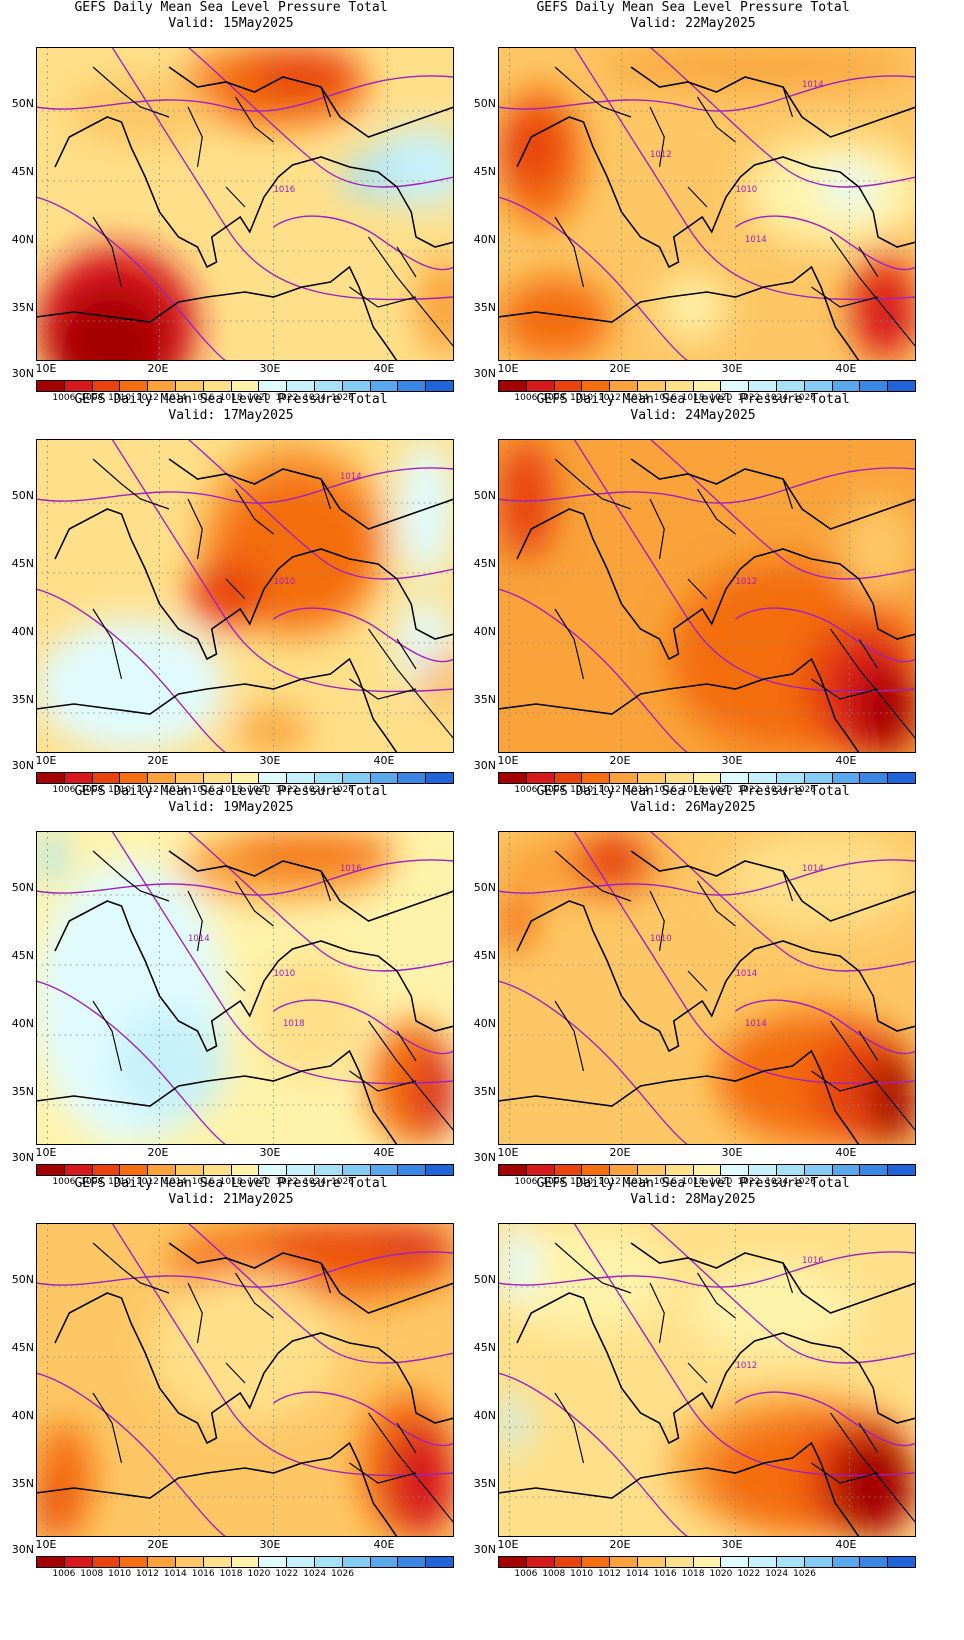  Describe the element at coordinates (217, 313) in the screenshot. I see `coastline` at that location.